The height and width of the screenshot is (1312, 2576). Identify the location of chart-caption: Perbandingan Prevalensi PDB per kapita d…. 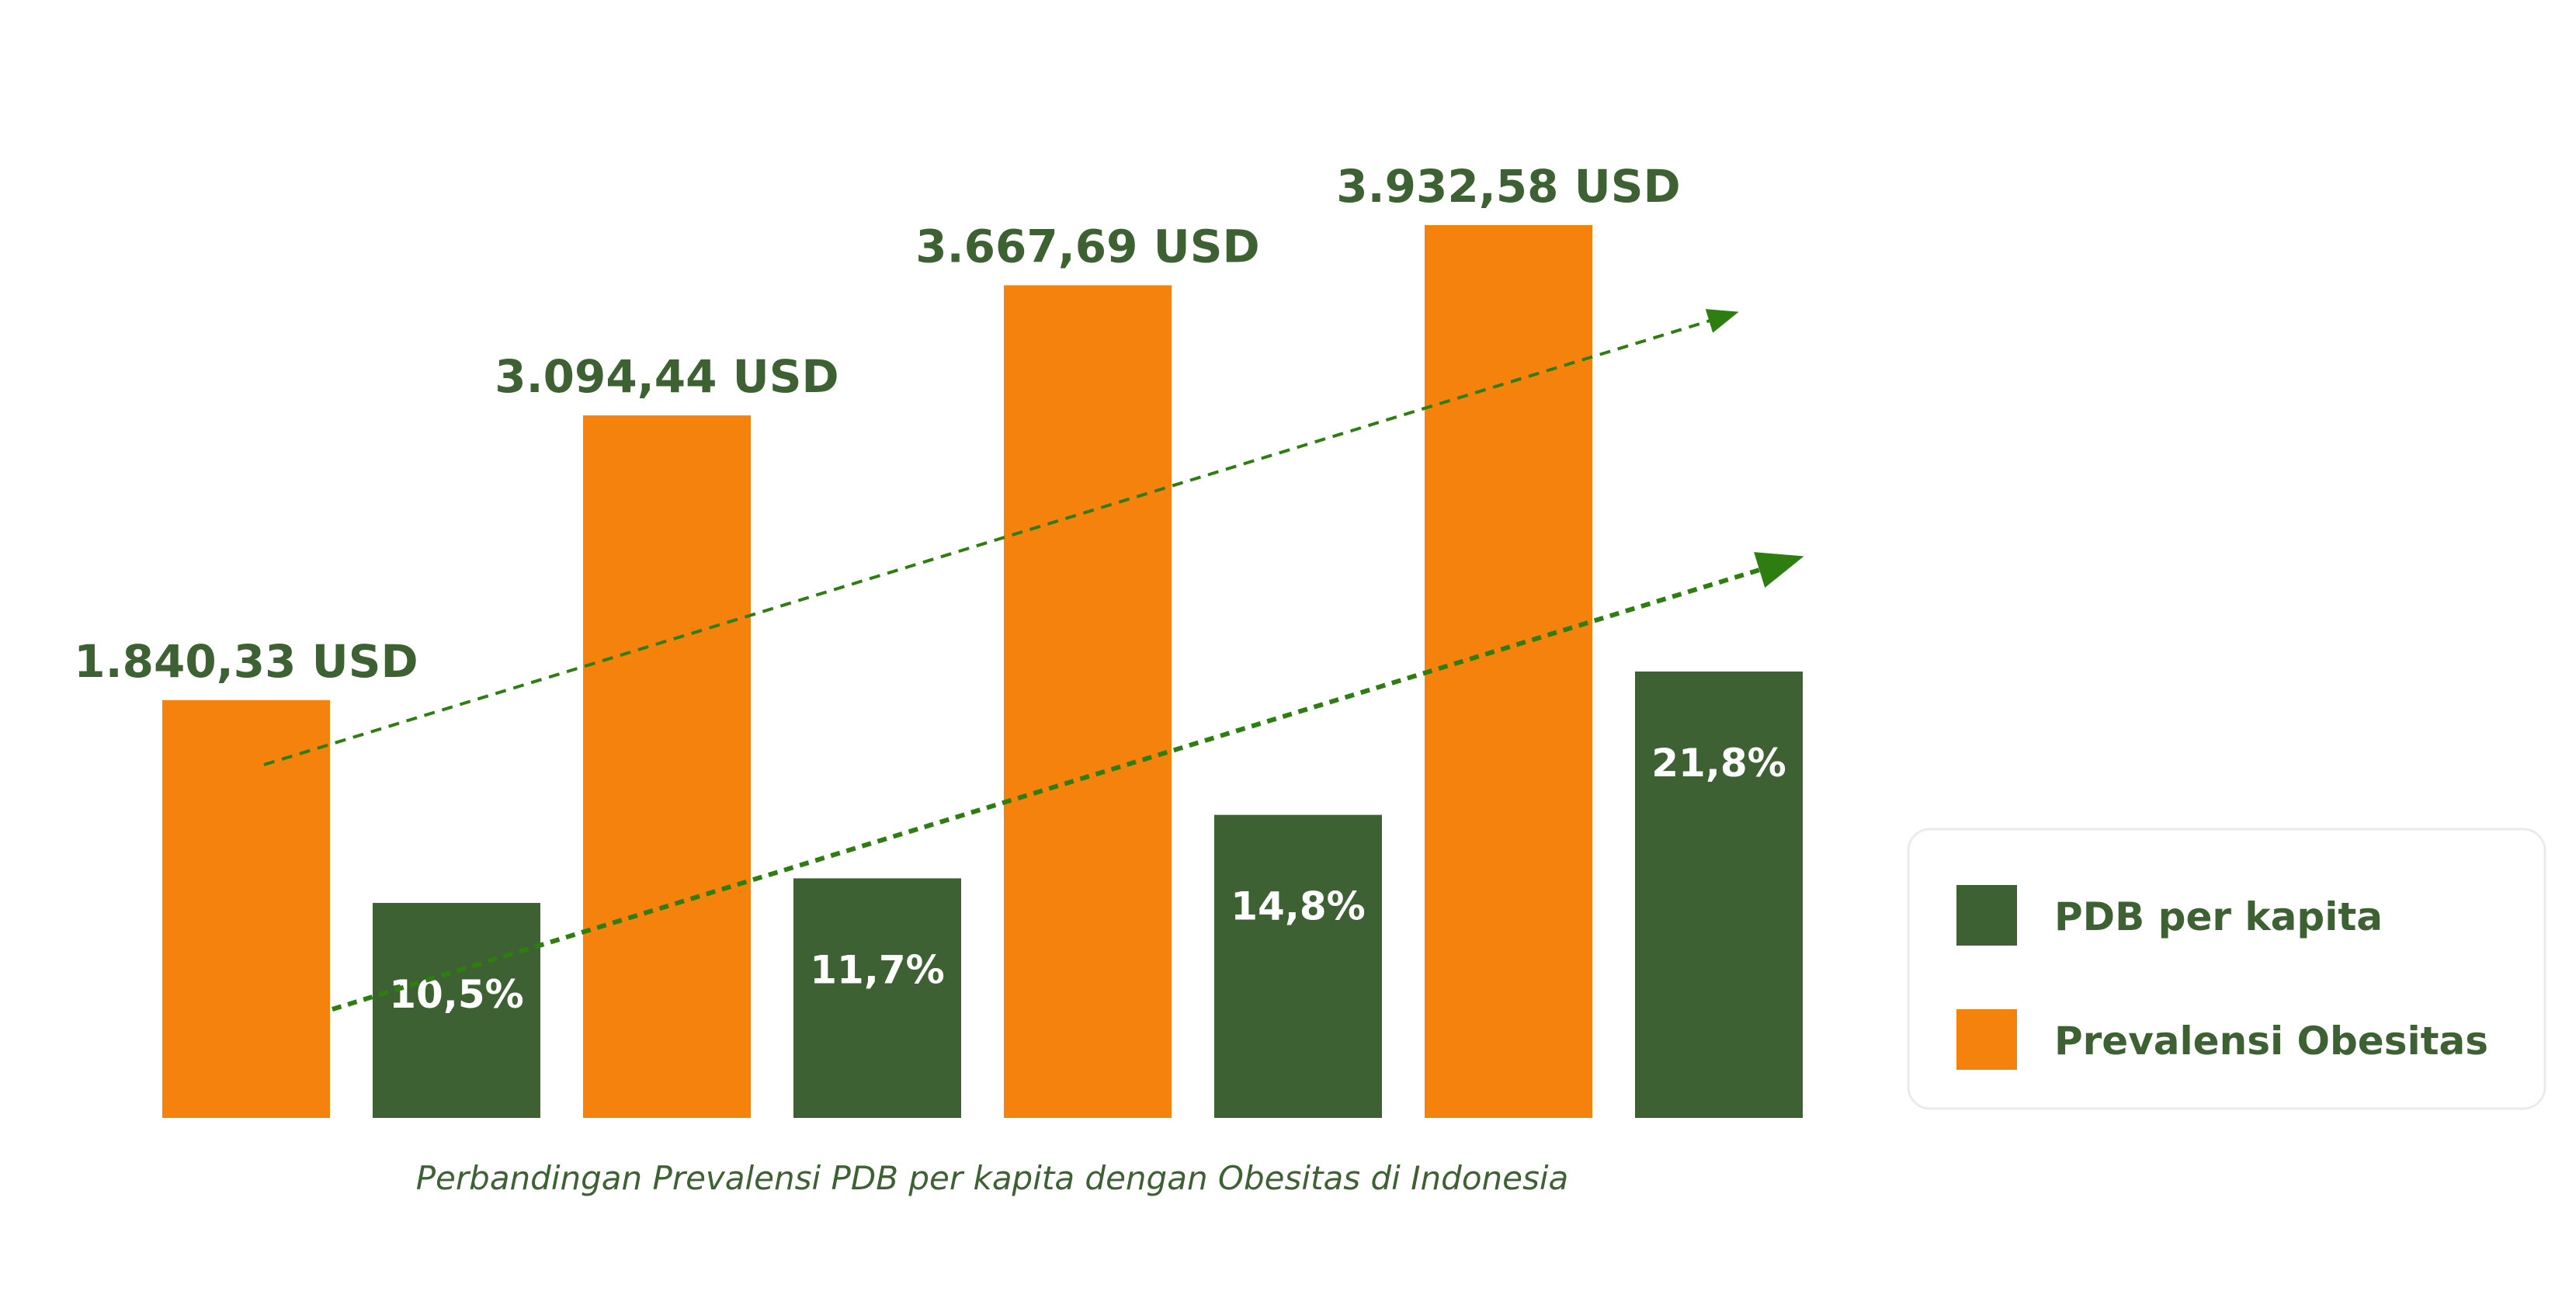
(992, 1178).